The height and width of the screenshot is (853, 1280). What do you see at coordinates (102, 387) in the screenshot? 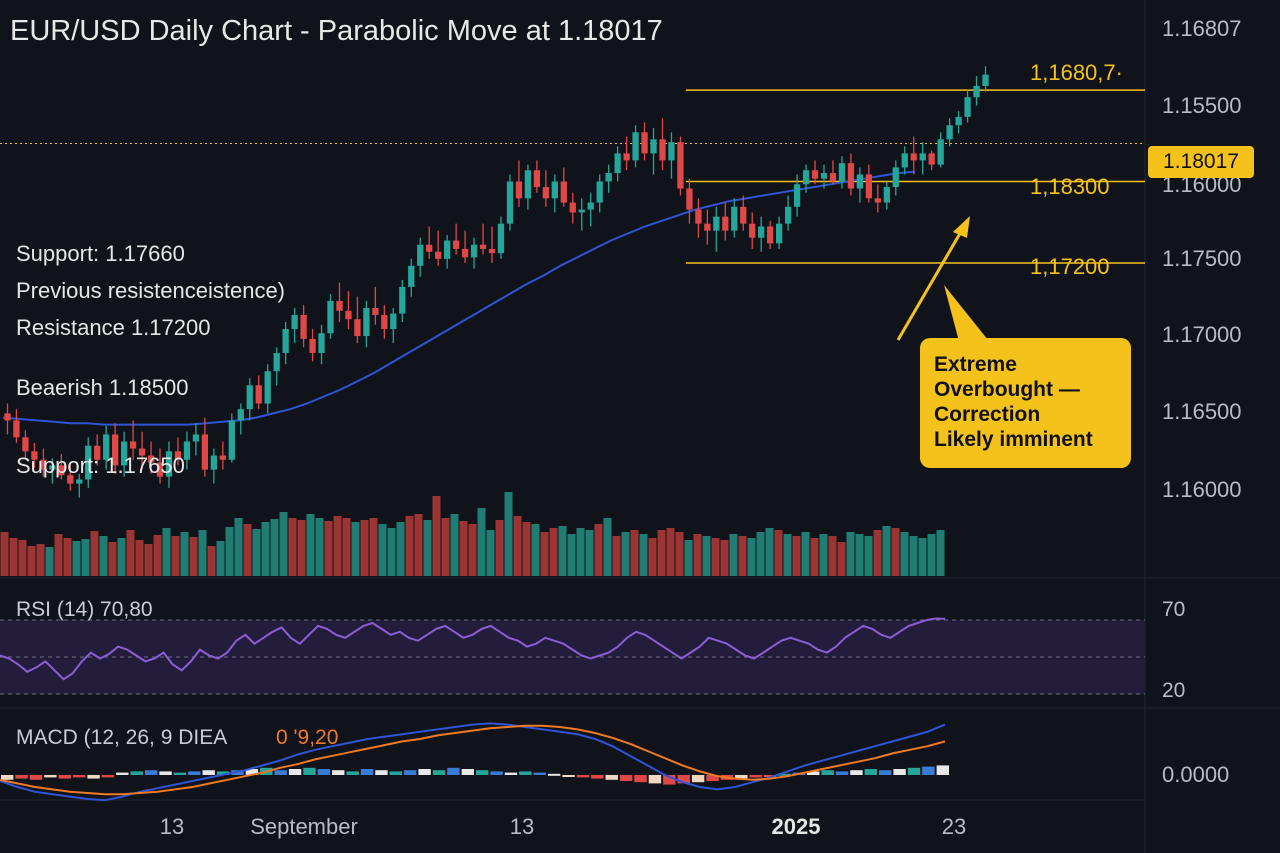
I see `annotation-bearish: Beaerish 1.18500` at bounding box center [102, 387].